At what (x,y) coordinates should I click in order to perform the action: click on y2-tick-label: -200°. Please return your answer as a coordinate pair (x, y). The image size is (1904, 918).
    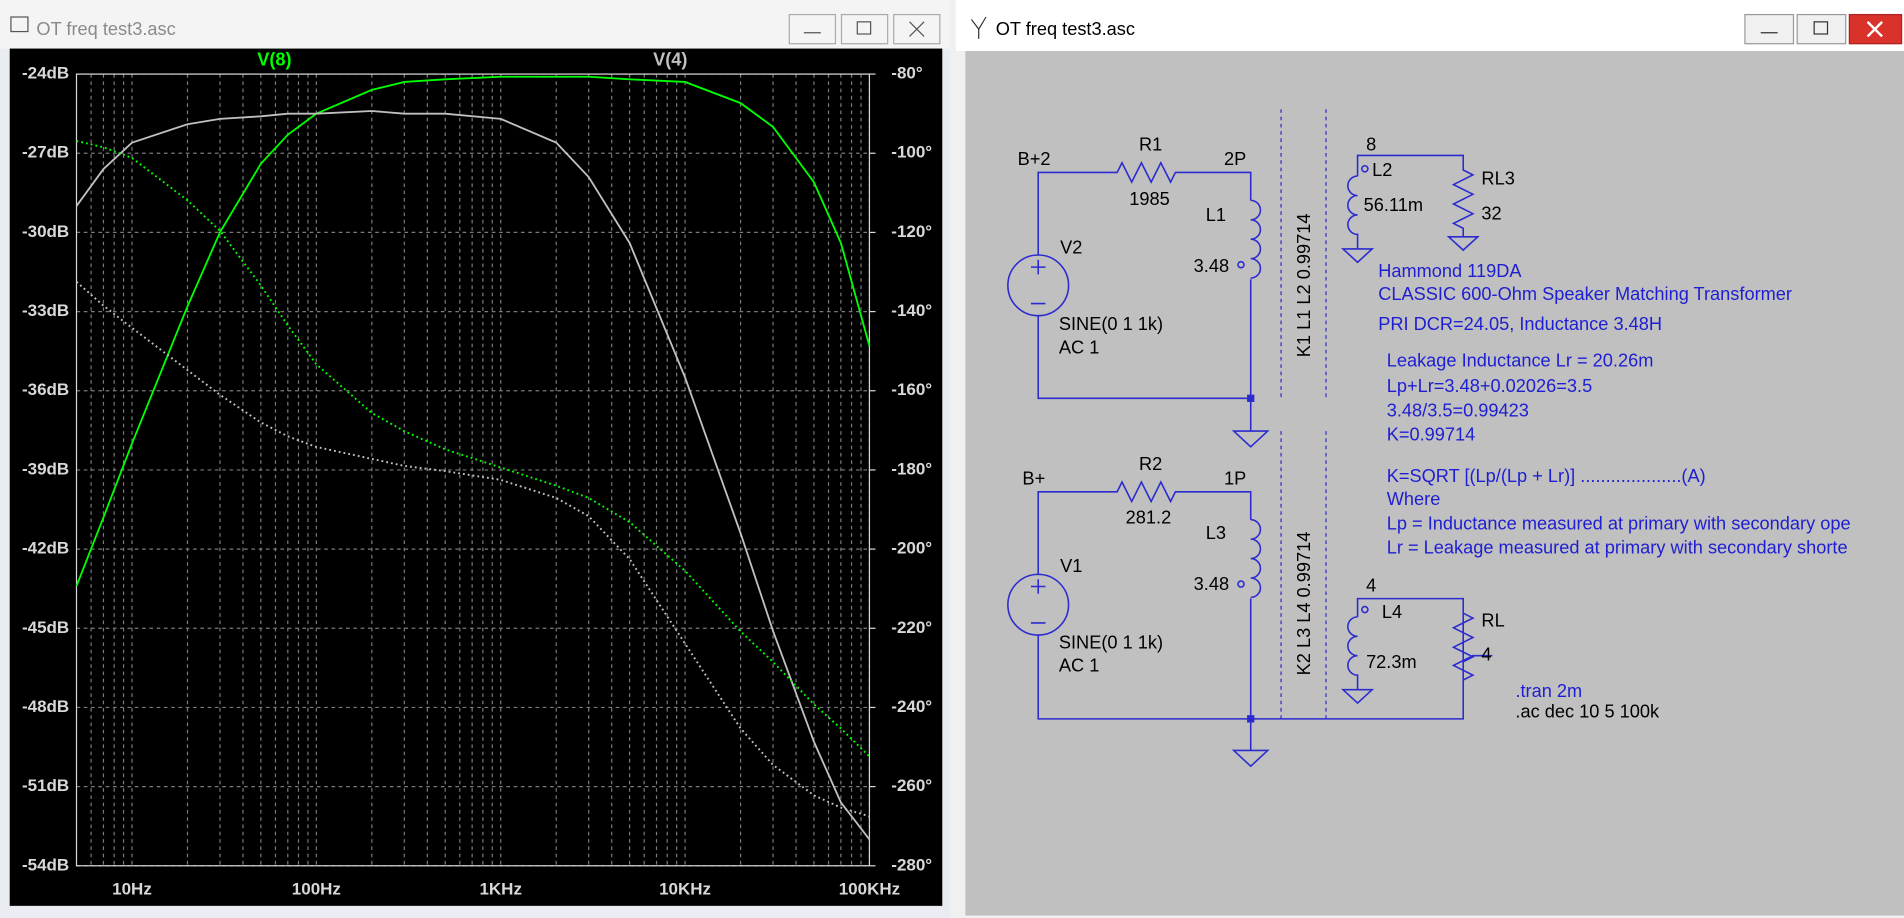
    Looking at the image, I should click on (911, 548).